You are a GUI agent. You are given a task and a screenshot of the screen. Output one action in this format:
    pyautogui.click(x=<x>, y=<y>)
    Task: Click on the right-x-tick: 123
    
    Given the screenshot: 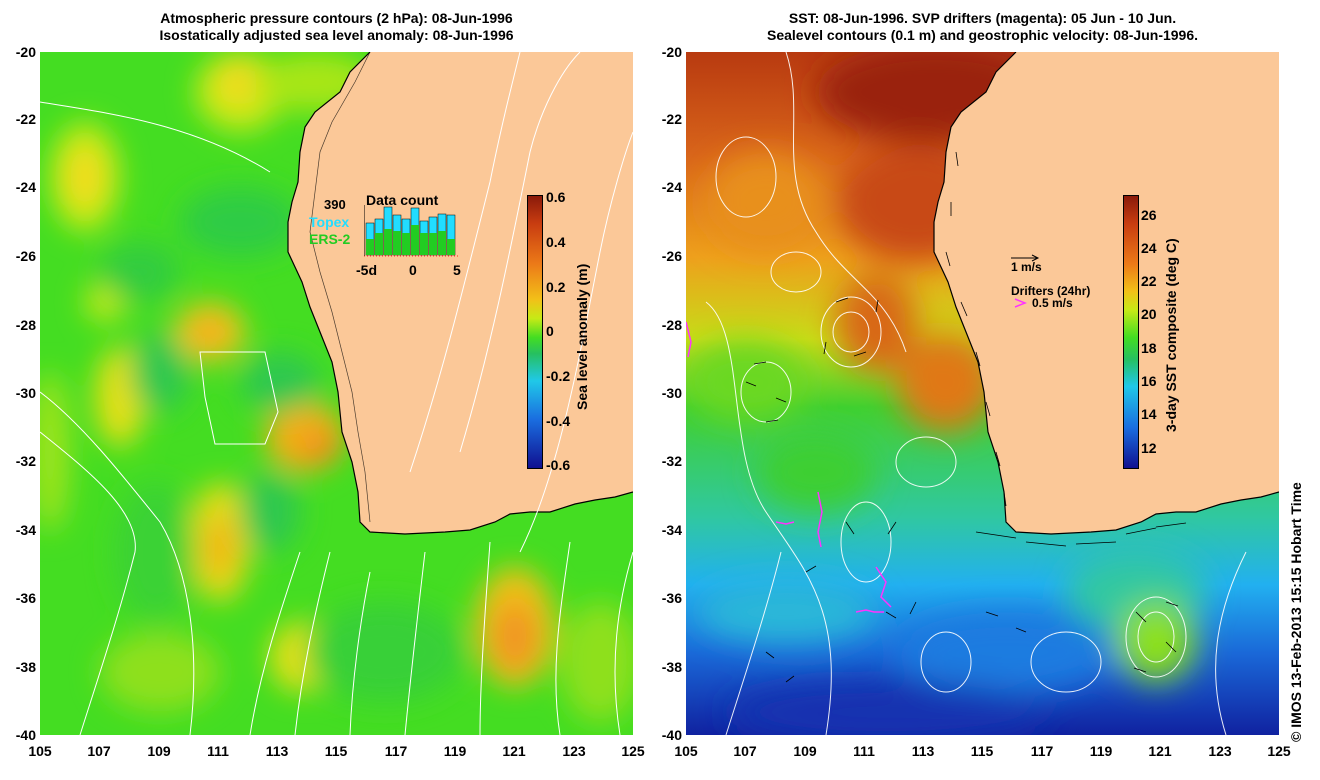 What is the action you would take?
    pyautogui.click(x=1220, y=751)
    